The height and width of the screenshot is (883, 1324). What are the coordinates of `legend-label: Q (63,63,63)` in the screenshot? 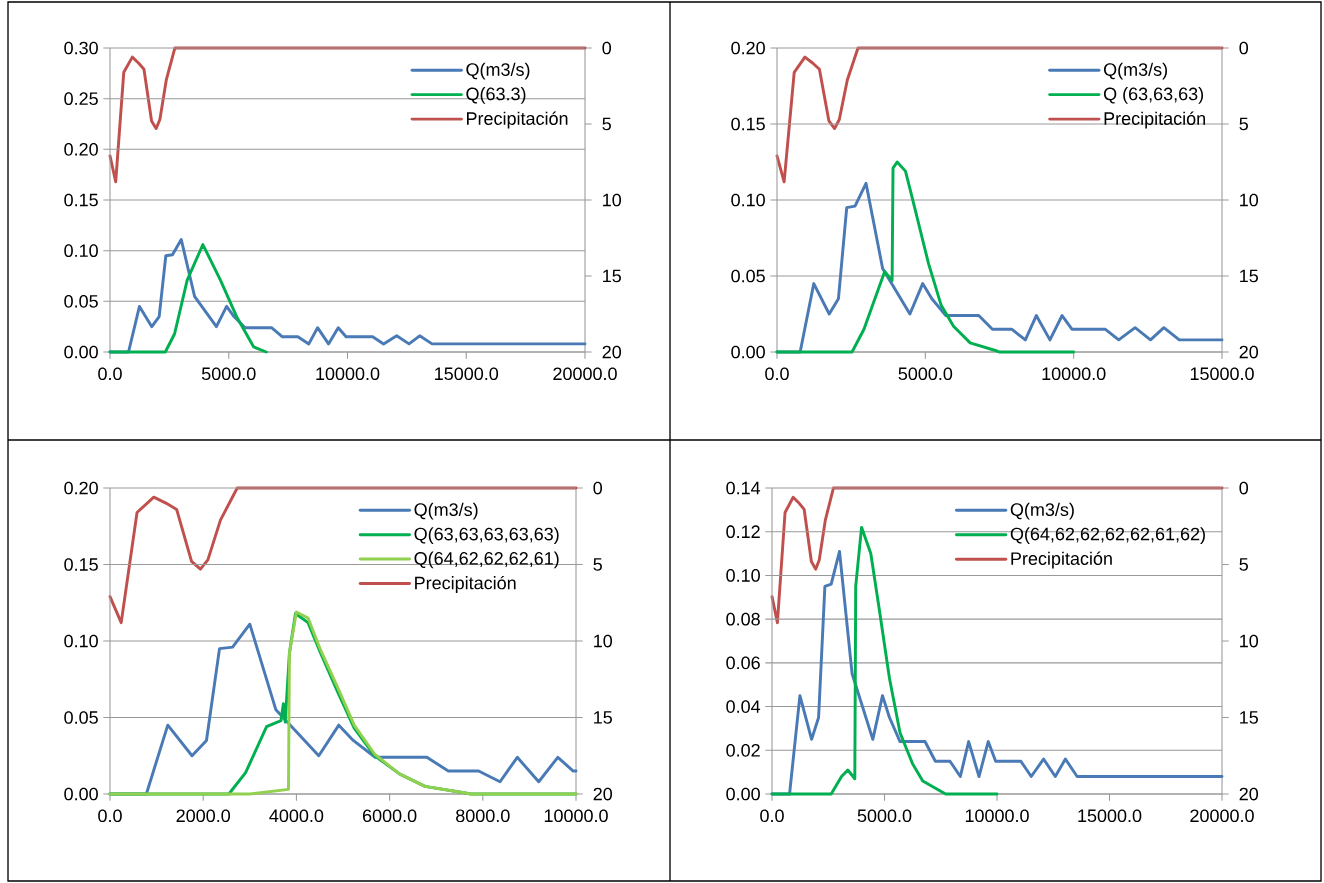 It's located at (1153, 95).